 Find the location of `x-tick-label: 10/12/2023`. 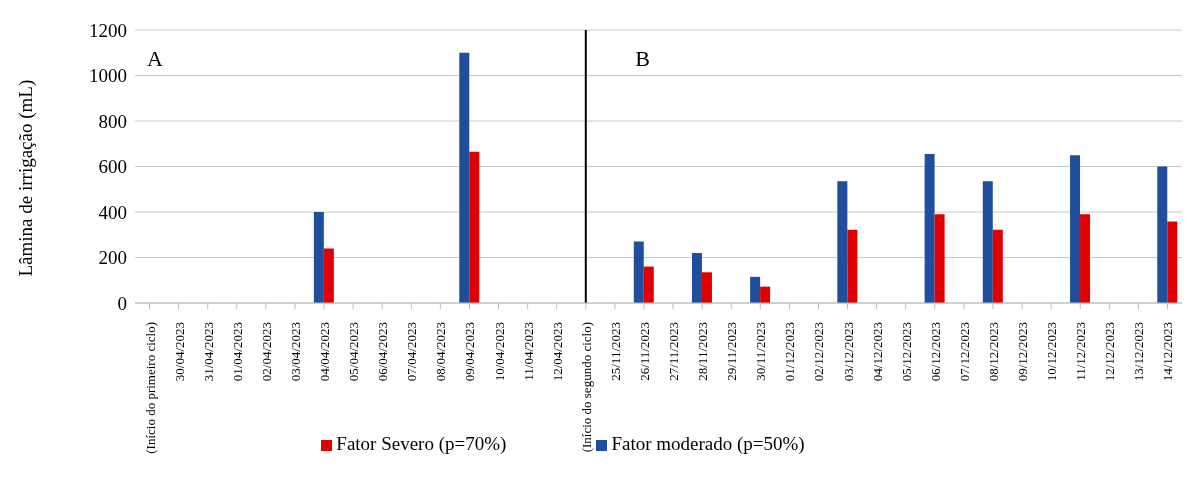

x-tick-label: 10/12/2023 is located at coordinates (1052, 352).